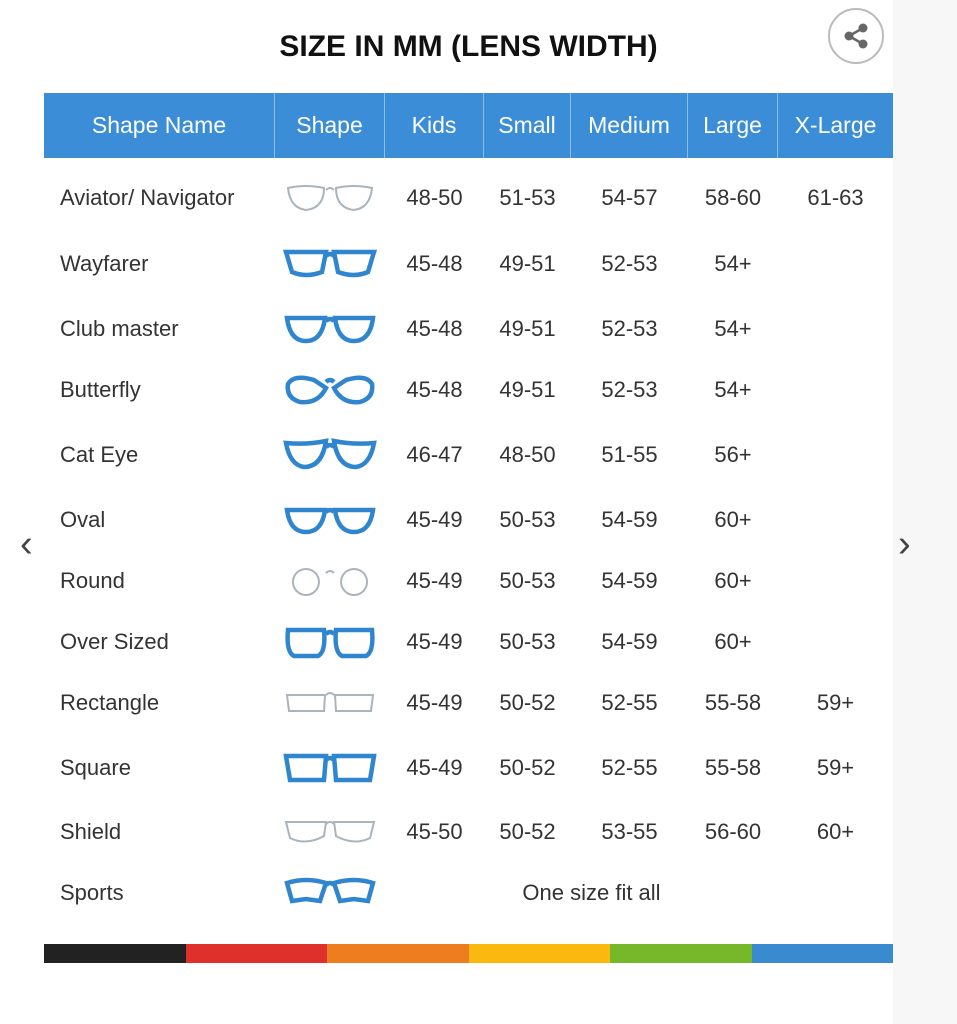 The width and height of the screenshot is (957, 1024). I want to click on shape-name: Club master, so click(119, 328).